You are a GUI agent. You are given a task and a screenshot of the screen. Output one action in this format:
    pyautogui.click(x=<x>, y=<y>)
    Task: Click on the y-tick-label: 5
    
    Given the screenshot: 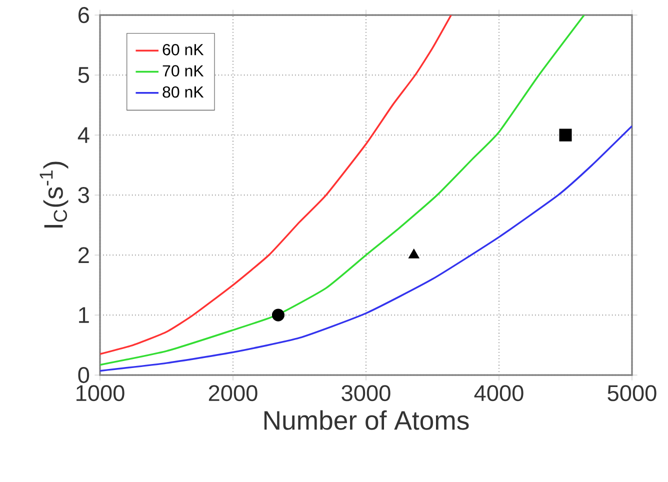 What is the action you would take?
    pyautogui.click(x=84, y=75)
    